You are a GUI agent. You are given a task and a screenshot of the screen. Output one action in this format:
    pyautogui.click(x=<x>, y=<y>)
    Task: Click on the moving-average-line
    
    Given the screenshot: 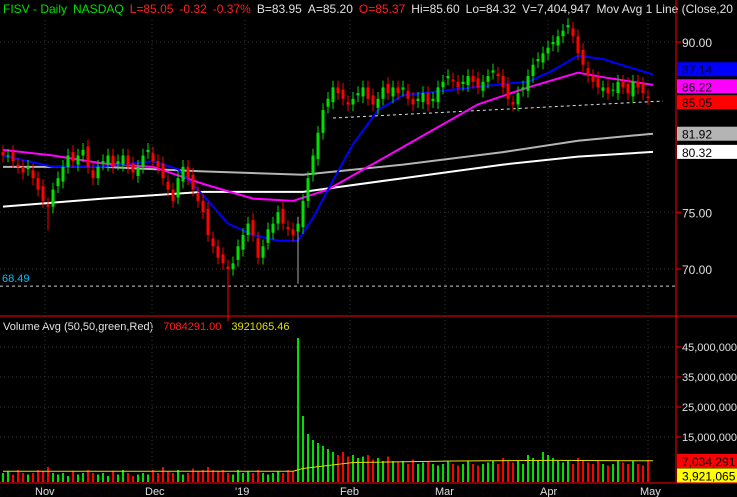 What is the action you would take?
    pyautogui.click(x=328, y=154)
    